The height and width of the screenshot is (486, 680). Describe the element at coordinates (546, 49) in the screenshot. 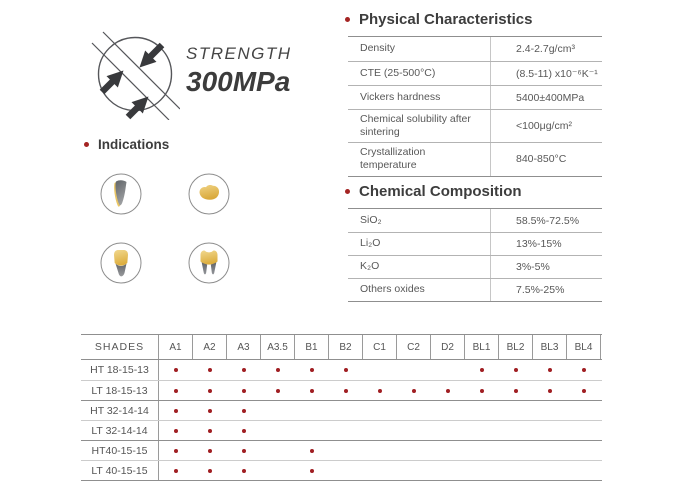

I see `row-value: 2.4-2.7g/cm³` at that location.